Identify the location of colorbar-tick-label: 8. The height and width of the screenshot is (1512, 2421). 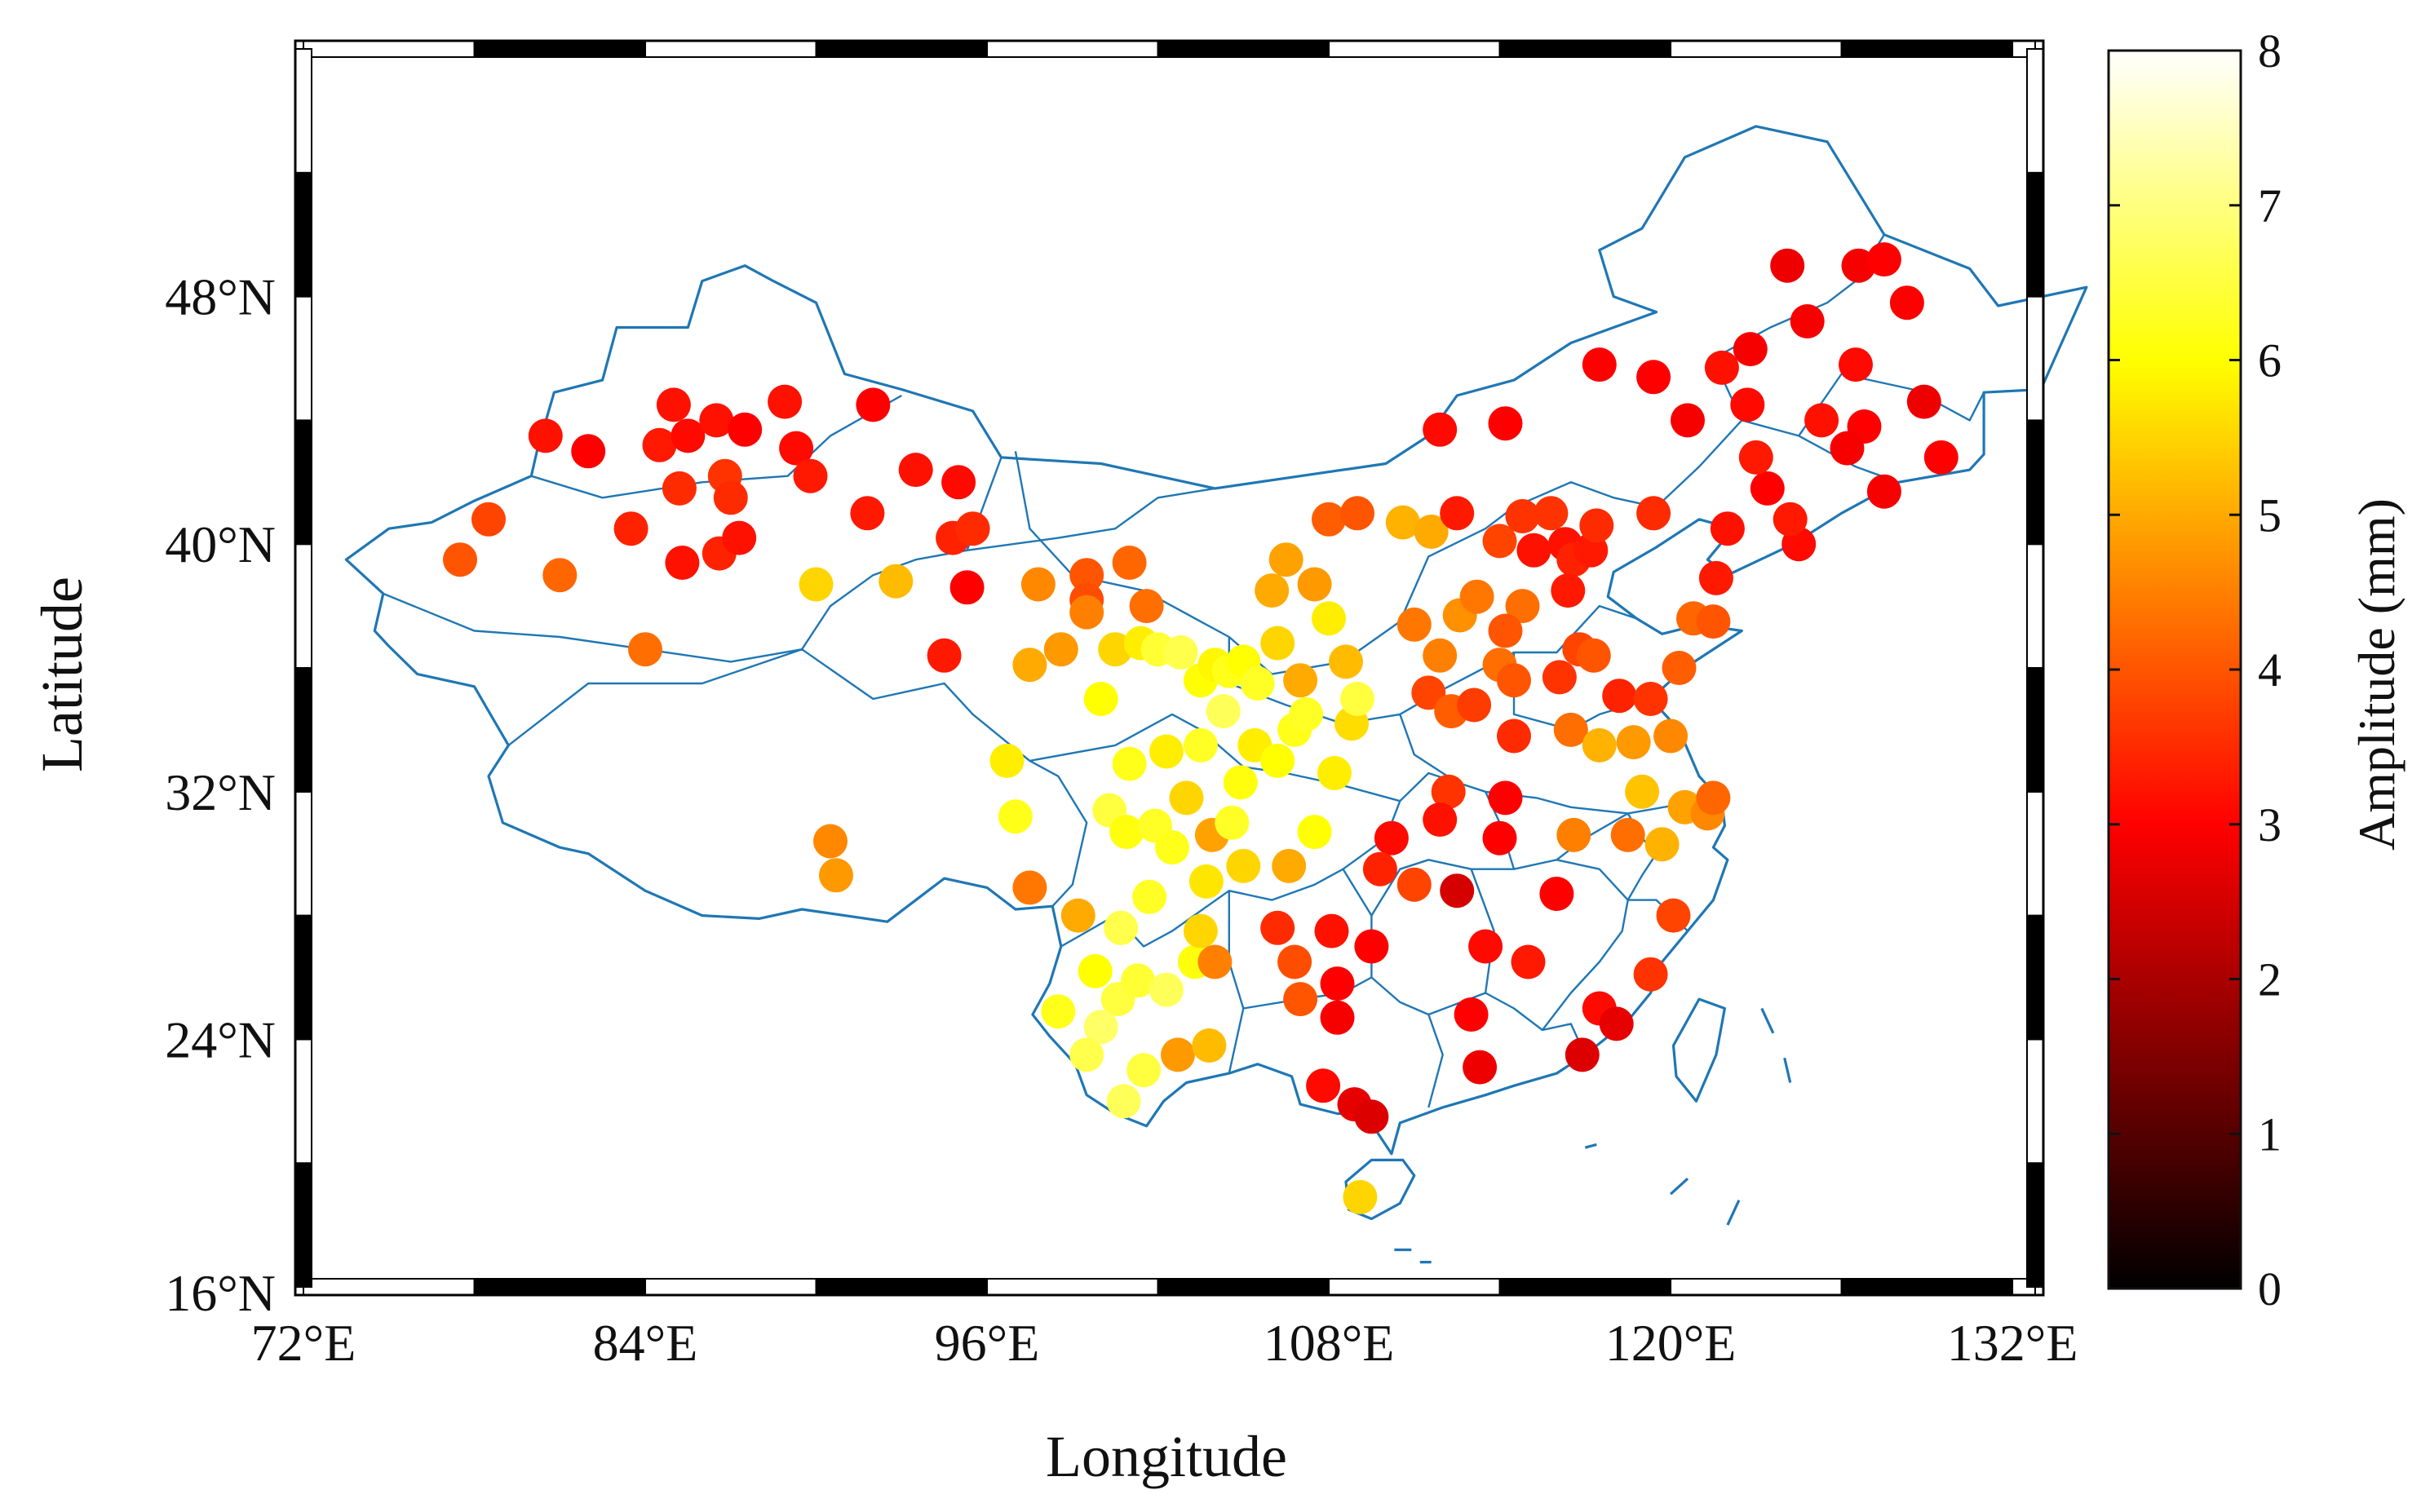
(2270, 50).